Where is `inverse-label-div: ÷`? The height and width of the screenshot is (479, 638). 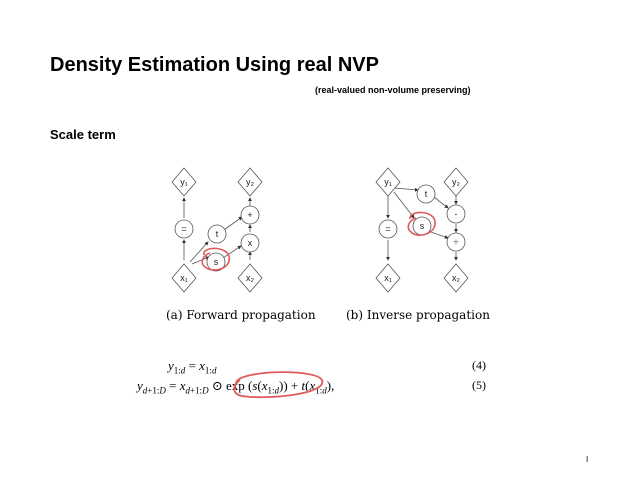
inverse-label-div: ÷ is located at coordinates (456, 242).